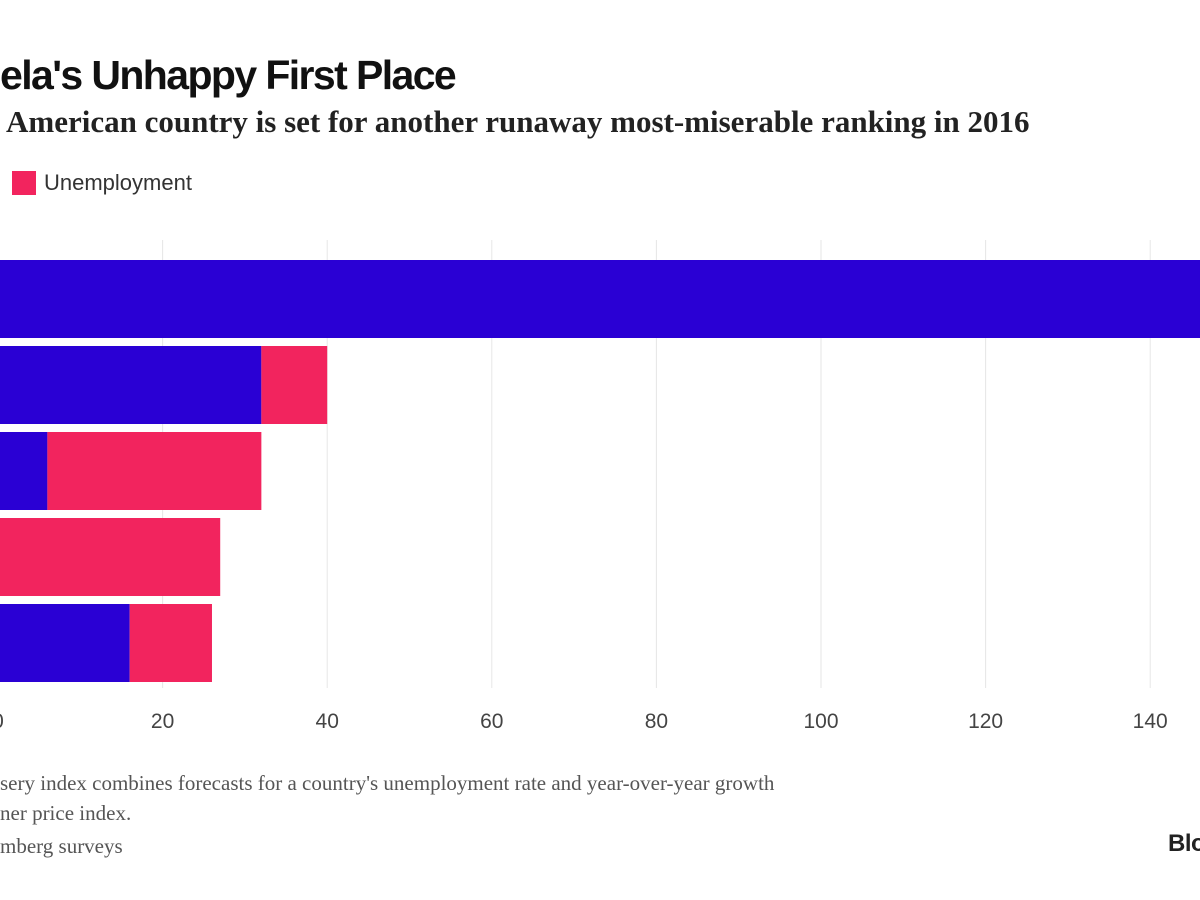  I want to click on legend: Unemployment, so click(102, 183).